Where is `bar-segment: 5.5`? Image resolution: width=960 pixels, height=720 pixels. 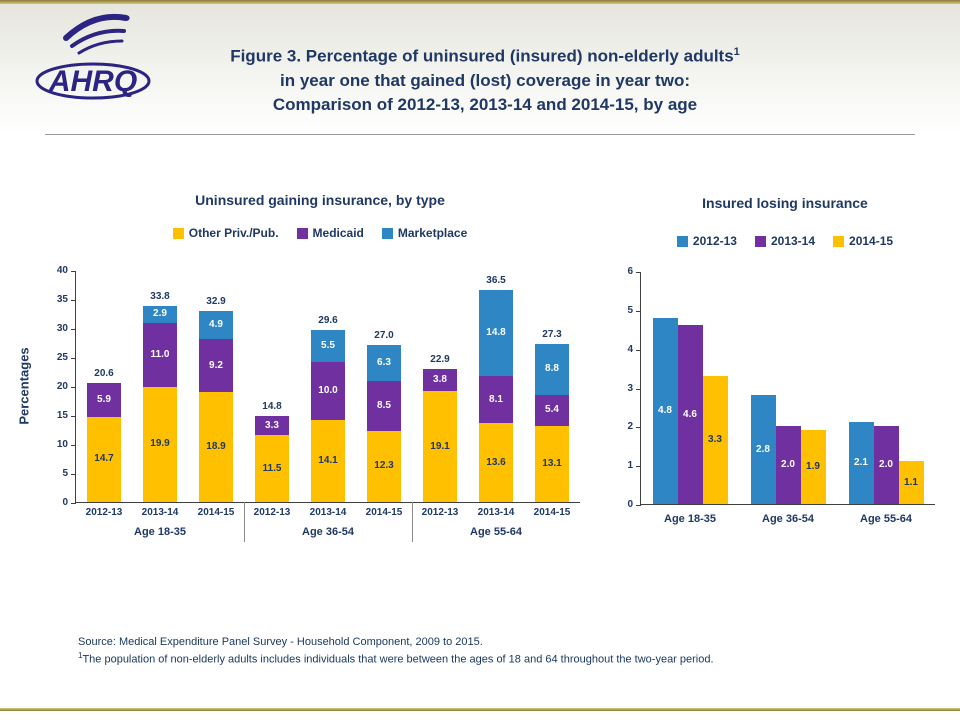
bar-segment: 5.5 is located at coordinates (328, 346).